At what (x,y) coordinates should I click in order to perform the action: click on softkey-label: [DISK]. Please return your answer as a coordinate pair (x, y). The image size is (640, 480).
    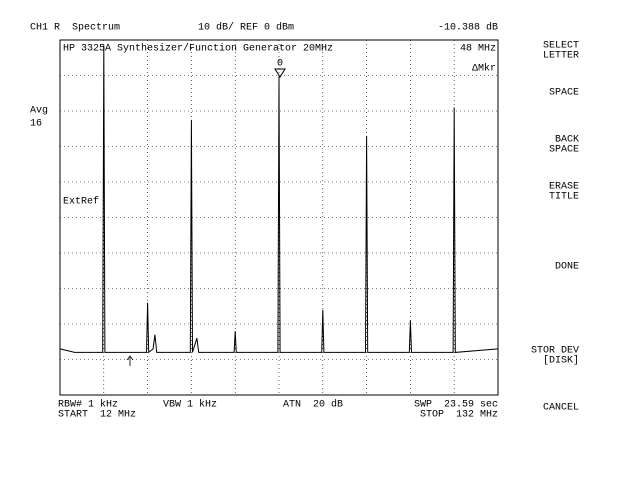
    Looking at the image, I should click on (561, 361).